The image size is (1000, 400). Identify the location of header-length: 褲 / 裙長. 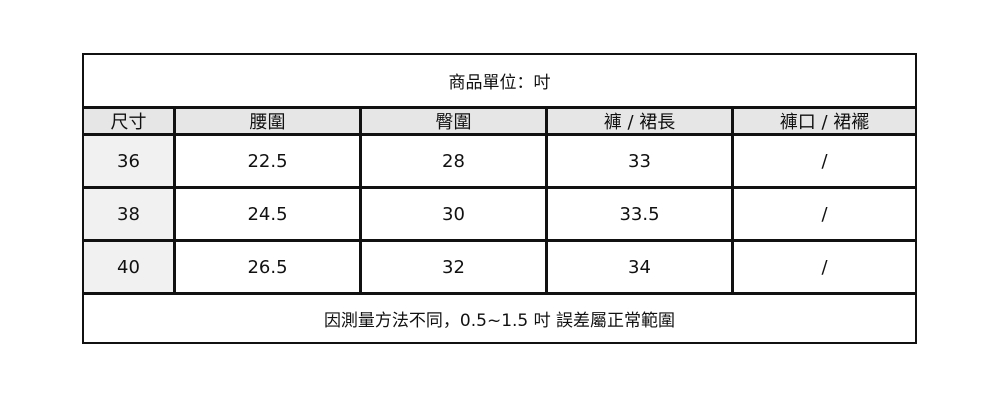
(641, 121).